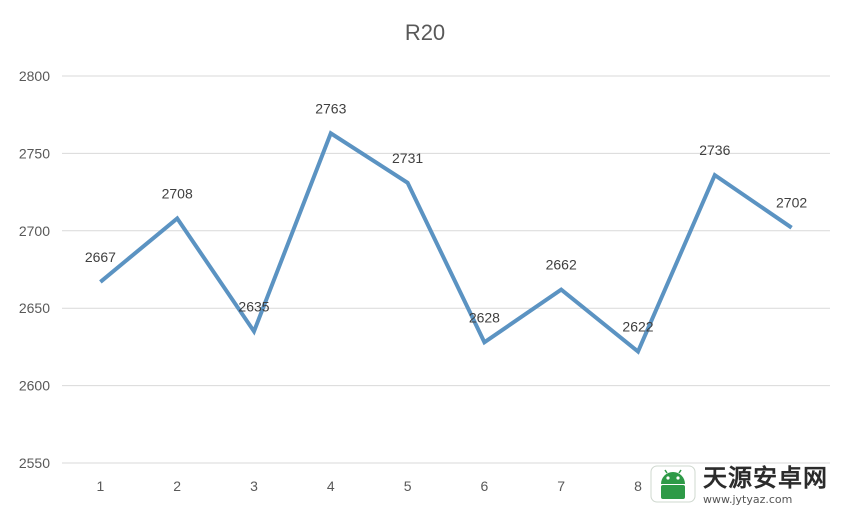  Describe the element at coordinates (34, 308) in the screenshot. I see `y-tick-label: 2650` at that location.